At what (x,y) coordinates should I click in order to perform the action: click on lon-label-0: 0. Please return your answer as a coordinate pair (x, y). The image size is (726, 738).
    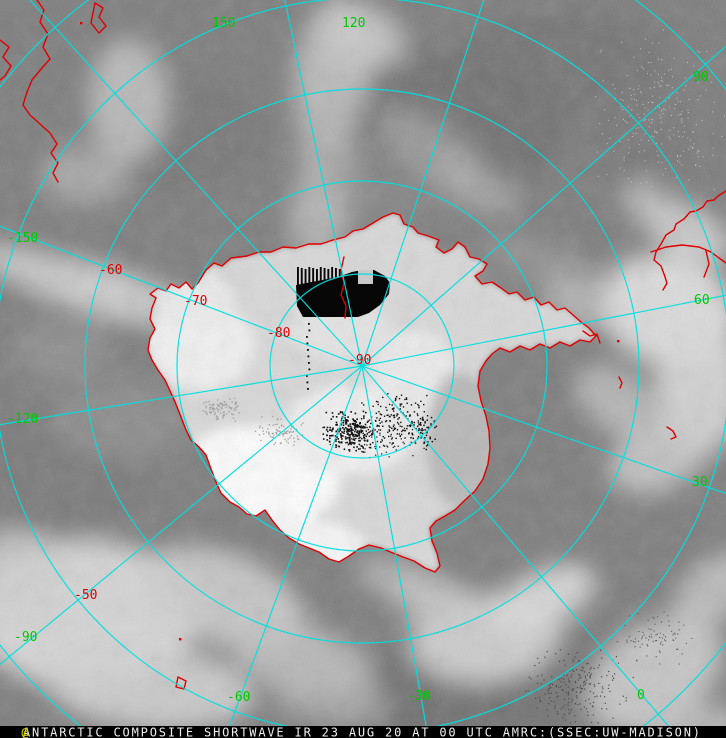
    Looking at the image, I should click on (641, 695).